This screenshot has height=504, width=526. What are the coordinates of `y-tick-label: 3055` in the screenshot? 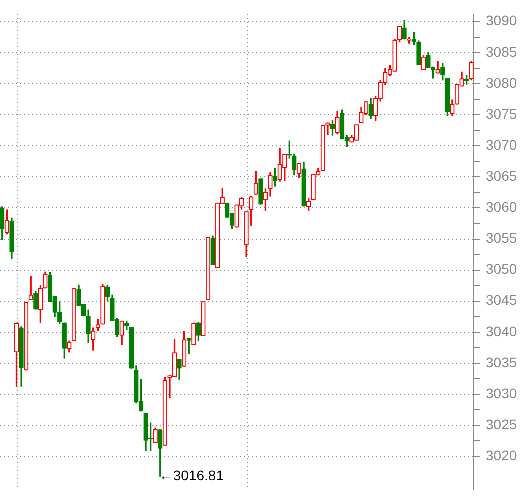 It's located at (502, 238).